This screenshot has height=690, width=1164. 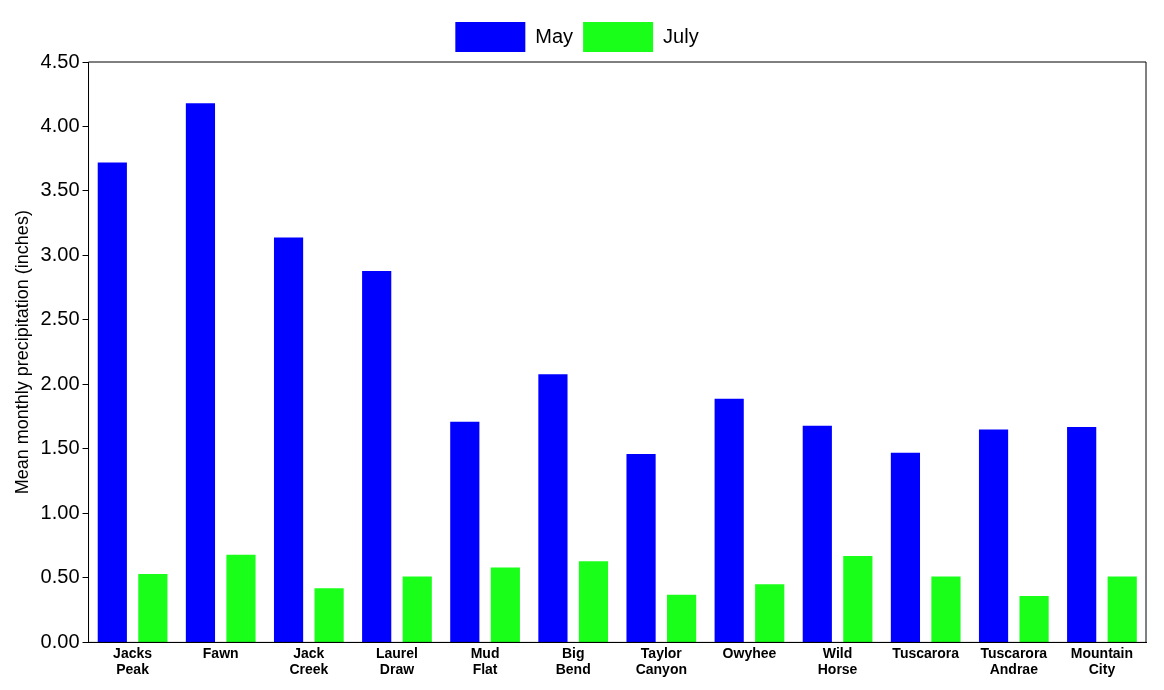 What do you see at coordinates (60, 318) in the screenshot?
I see `y-tick-label: 2.50` at bounding box center [60, 318].